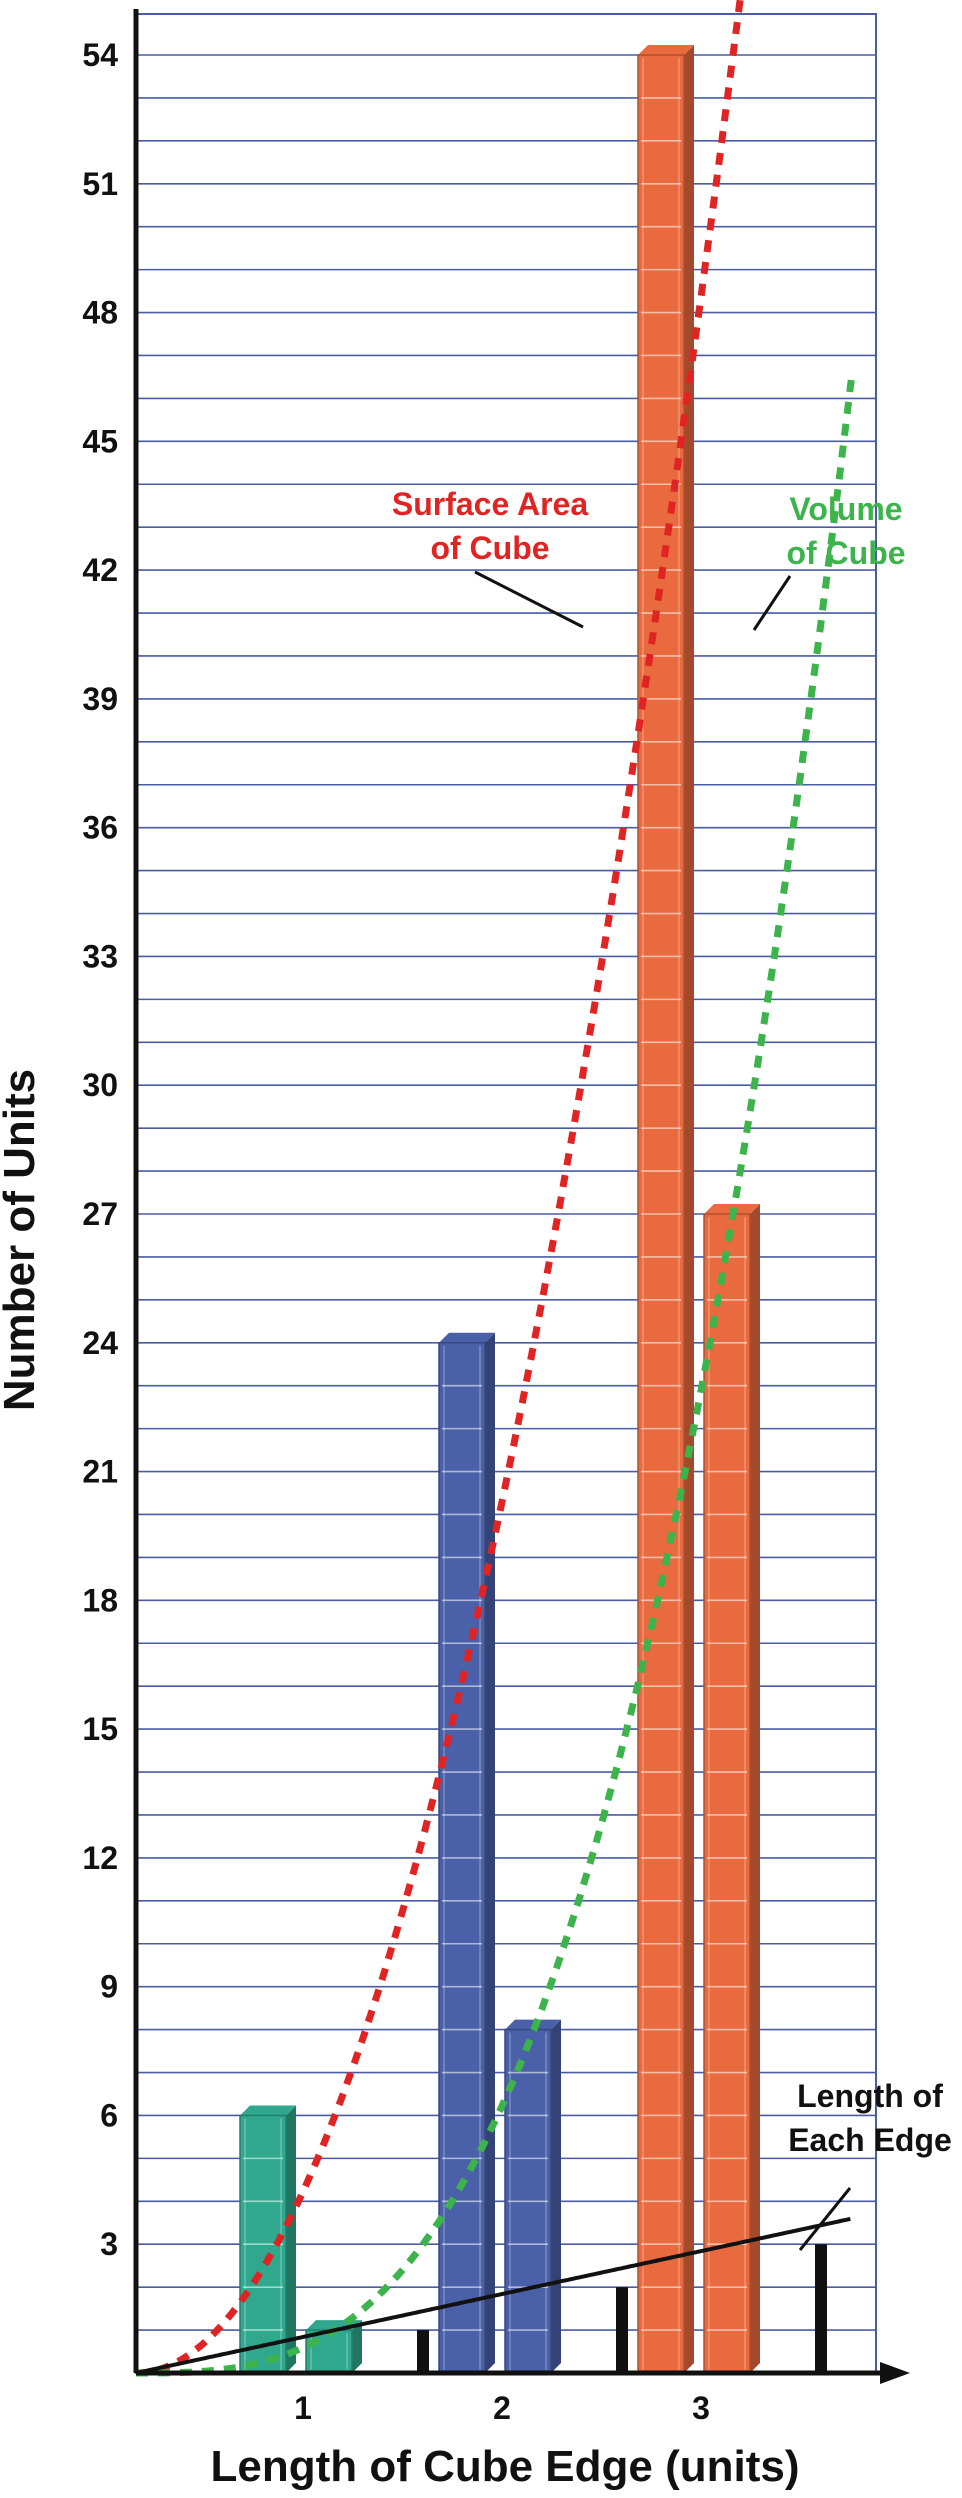 The width and height of the screenshot is (962, 2498). Describe the element at coordinates (489, 548) in the screenshot. I see `curve-label-0: of Cube` at that location.